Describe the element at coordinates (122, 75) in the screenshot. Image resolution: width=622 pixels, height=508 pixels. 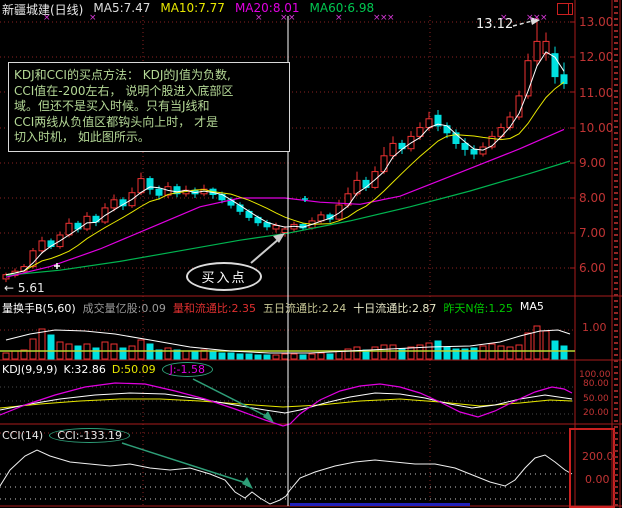
I see `annotation-line: KDJ和CCI的买点方法： KDJ的J值为负数,` at that location.